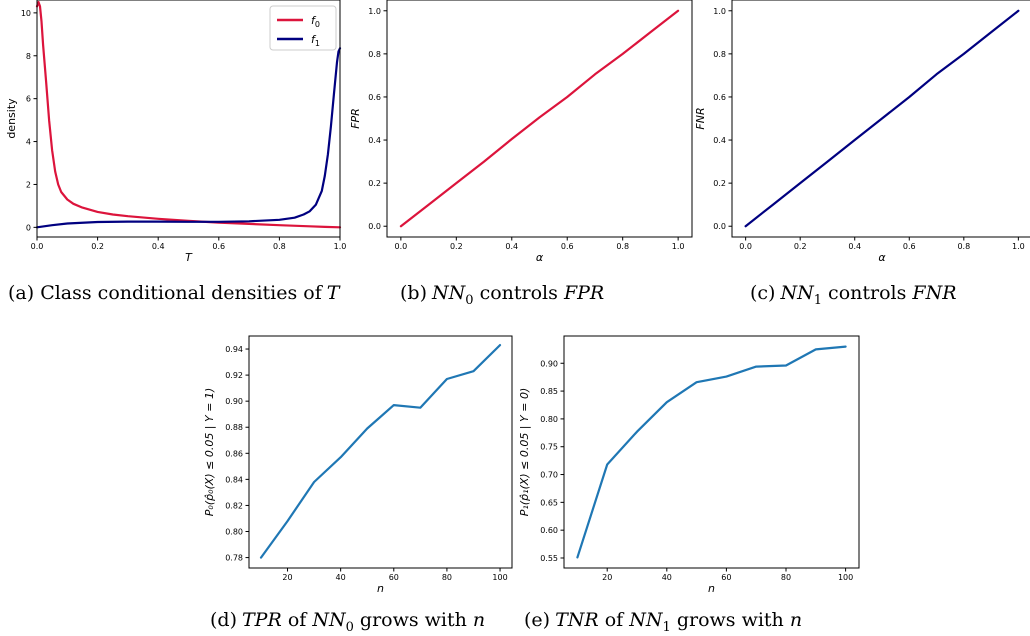 Image resolution: width=1030 pixels, height=636 pixels. What do you see at coordinates (380, 588) in the screenshot?
I see `x-axis-label-d: n` at bounding box center [380, 588].